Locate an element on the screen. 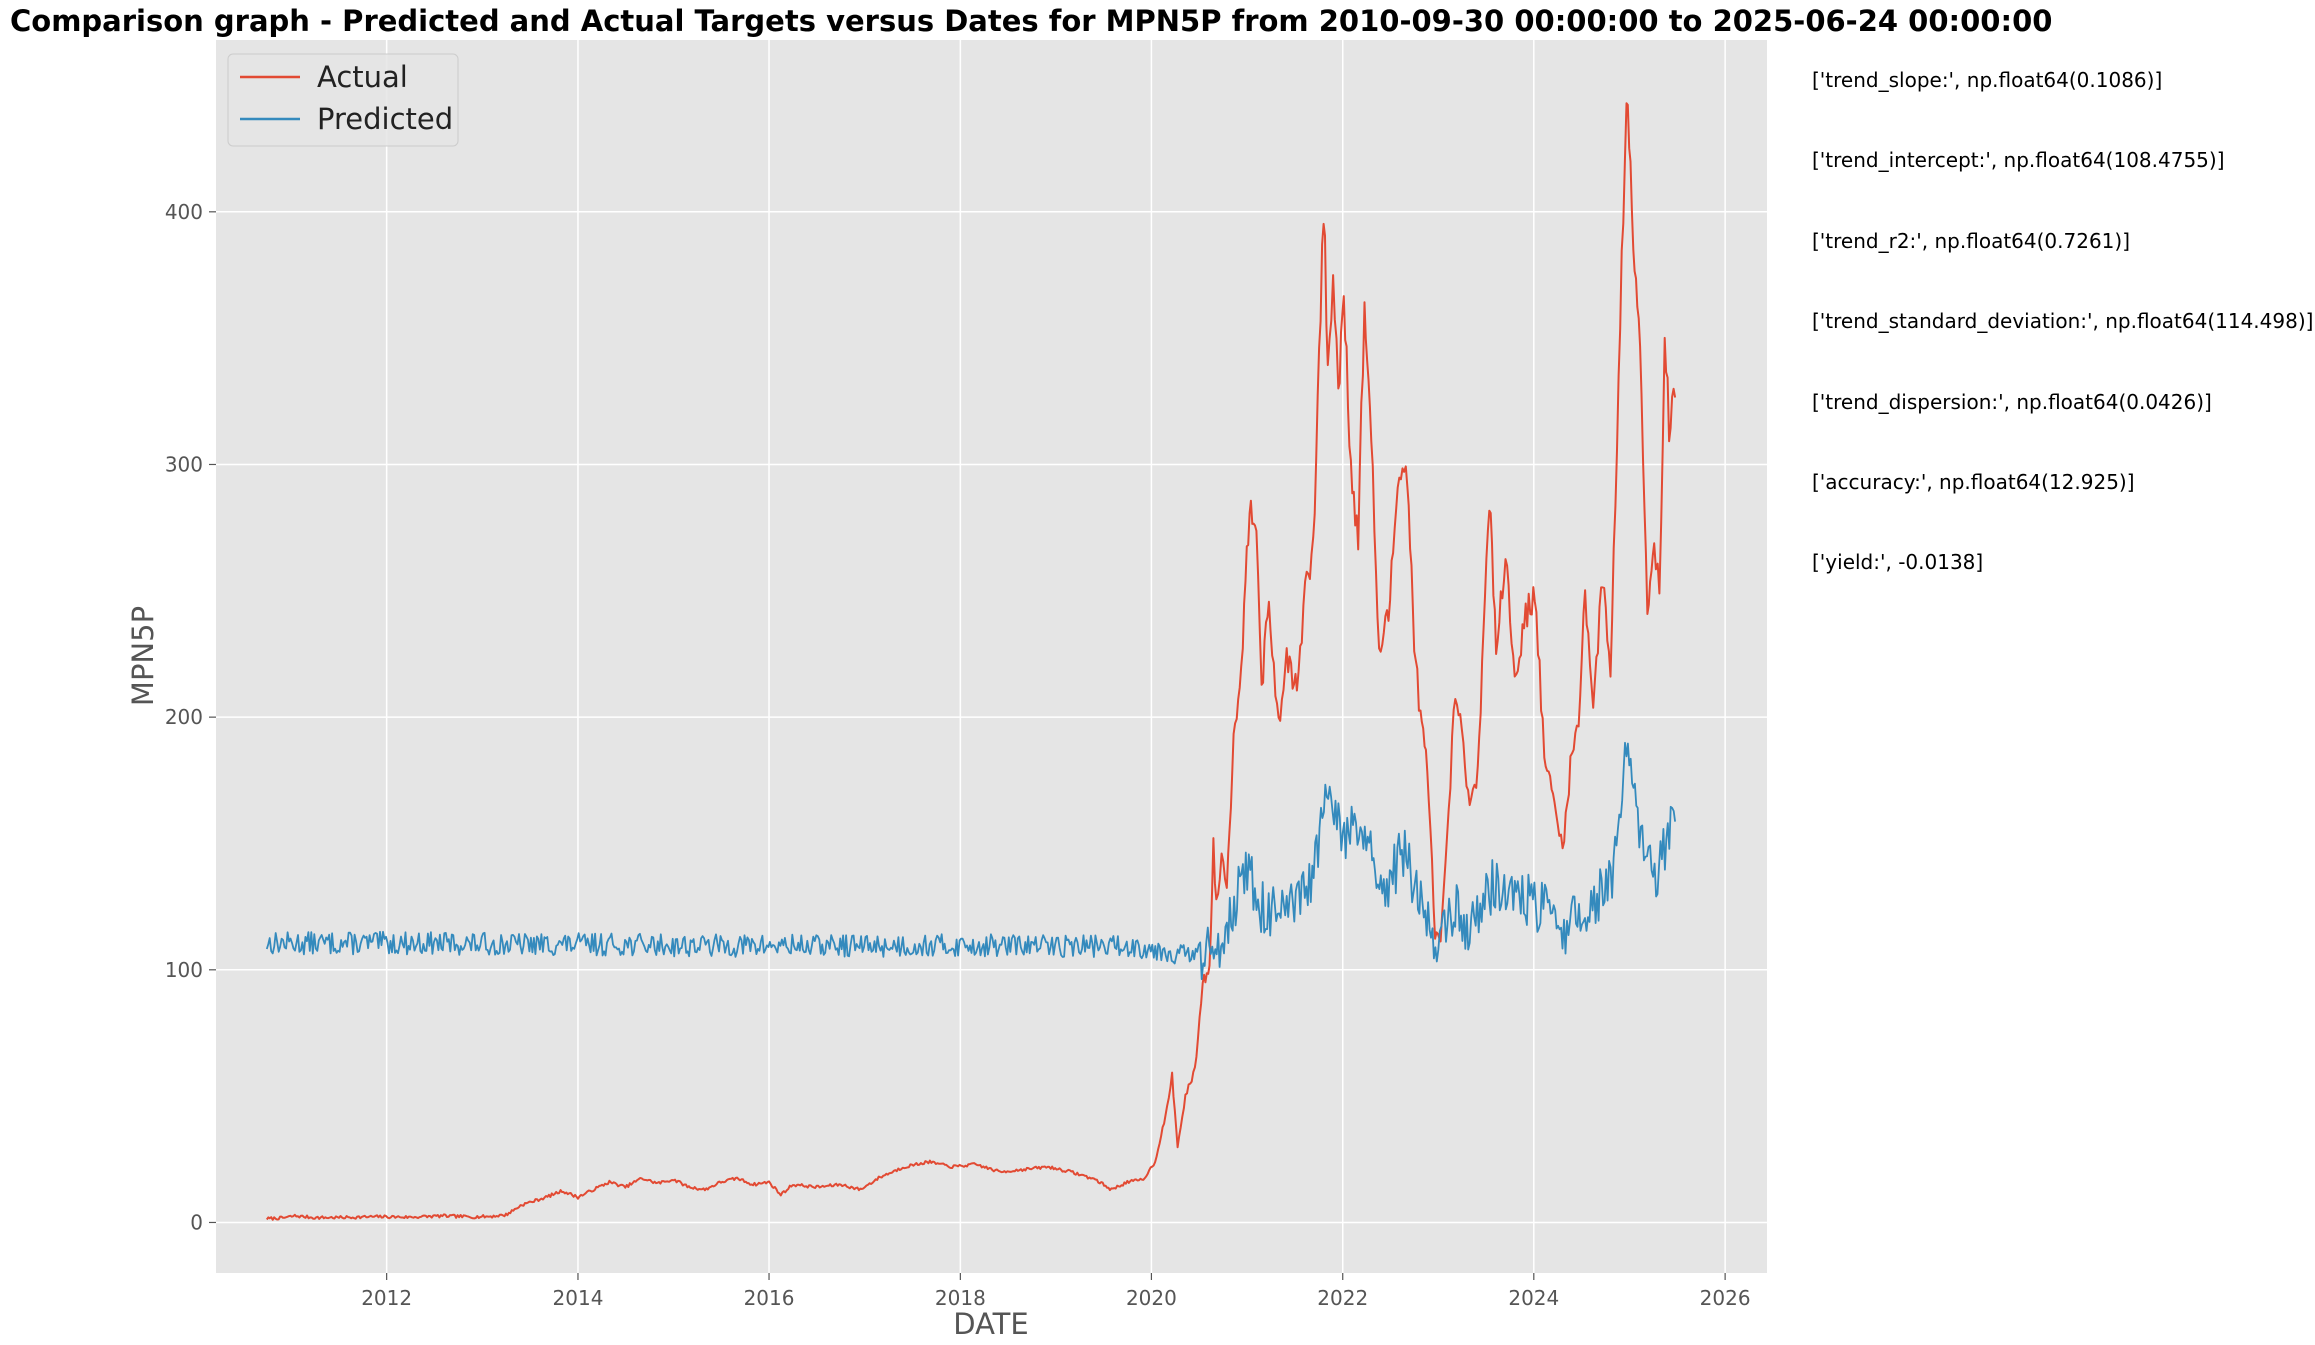 This screenshot has height=1345, width=2315. x-tick-label: 2012 is located at coordinates (386, 1298).